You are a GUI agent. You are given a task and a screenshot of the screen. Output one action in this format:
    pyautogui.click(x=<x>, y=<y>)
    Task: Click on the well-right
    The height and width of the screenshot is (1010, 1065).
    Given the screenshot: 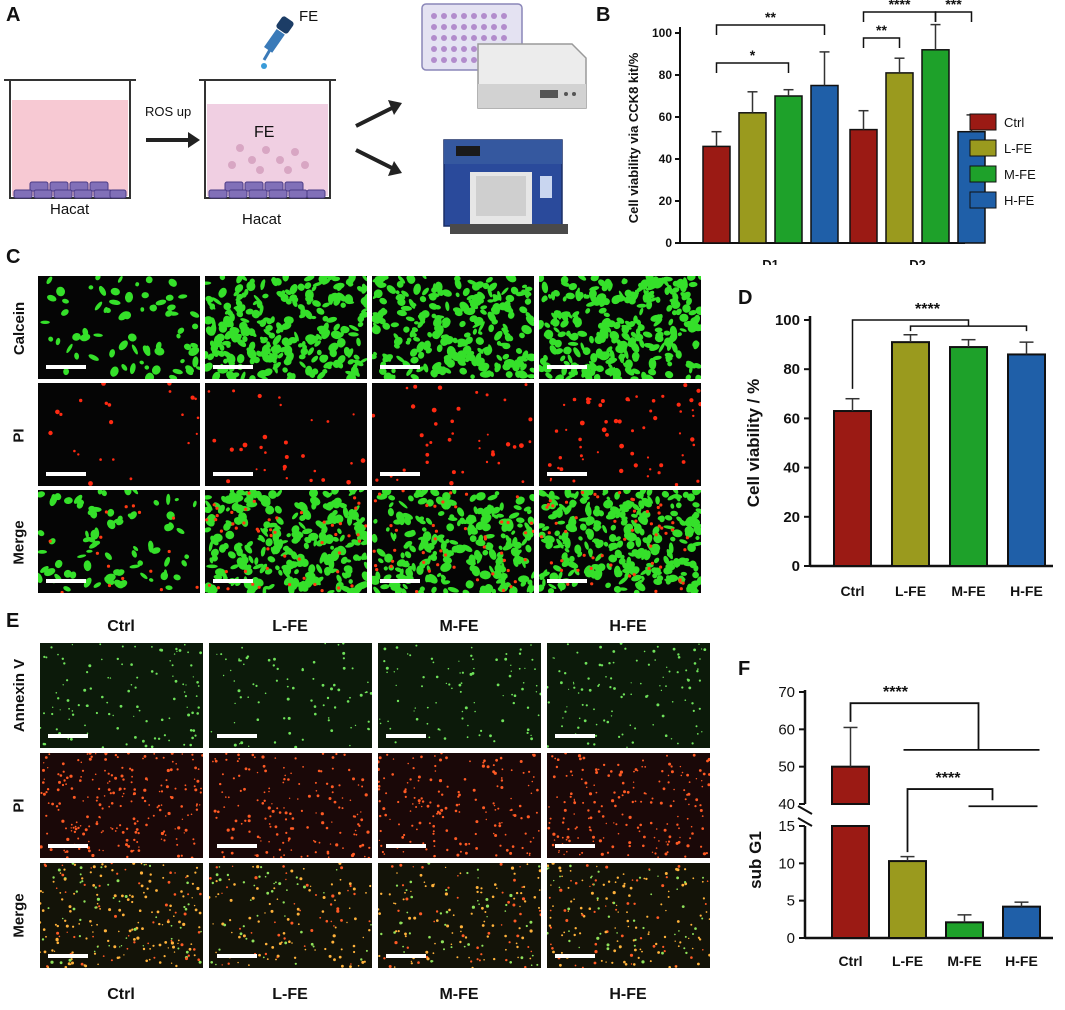 What is the action you would take?
    pyautogui.click(x=267, y=139)
    